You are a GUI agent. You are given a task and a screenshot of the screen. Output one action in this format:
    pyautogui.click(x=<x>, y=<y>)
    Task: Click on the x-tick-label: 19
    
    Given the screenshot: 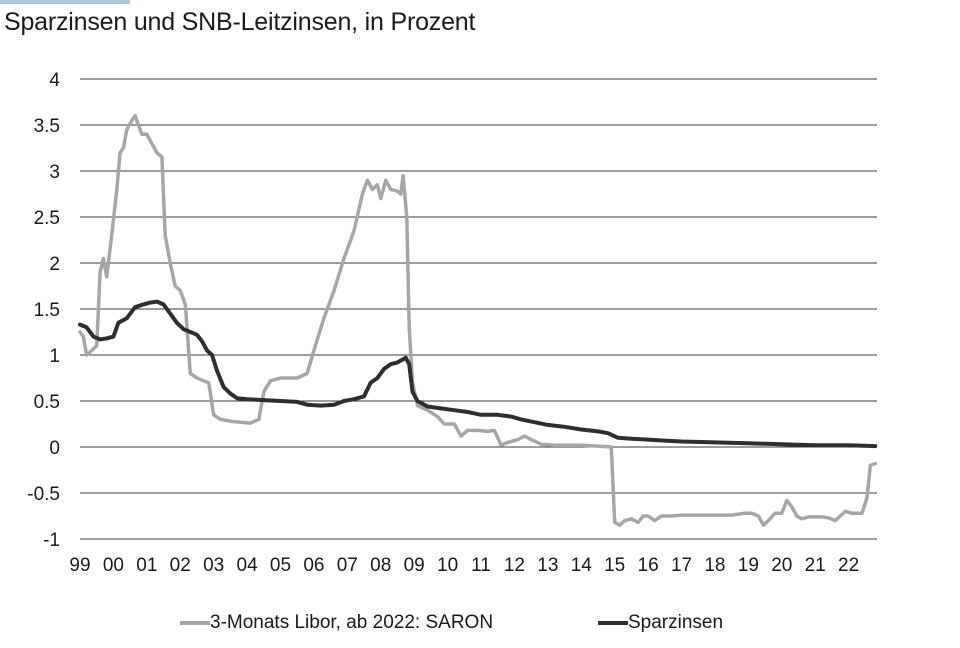 What is the action you would take?
    pyautogui.click(x=748, y=565)
    